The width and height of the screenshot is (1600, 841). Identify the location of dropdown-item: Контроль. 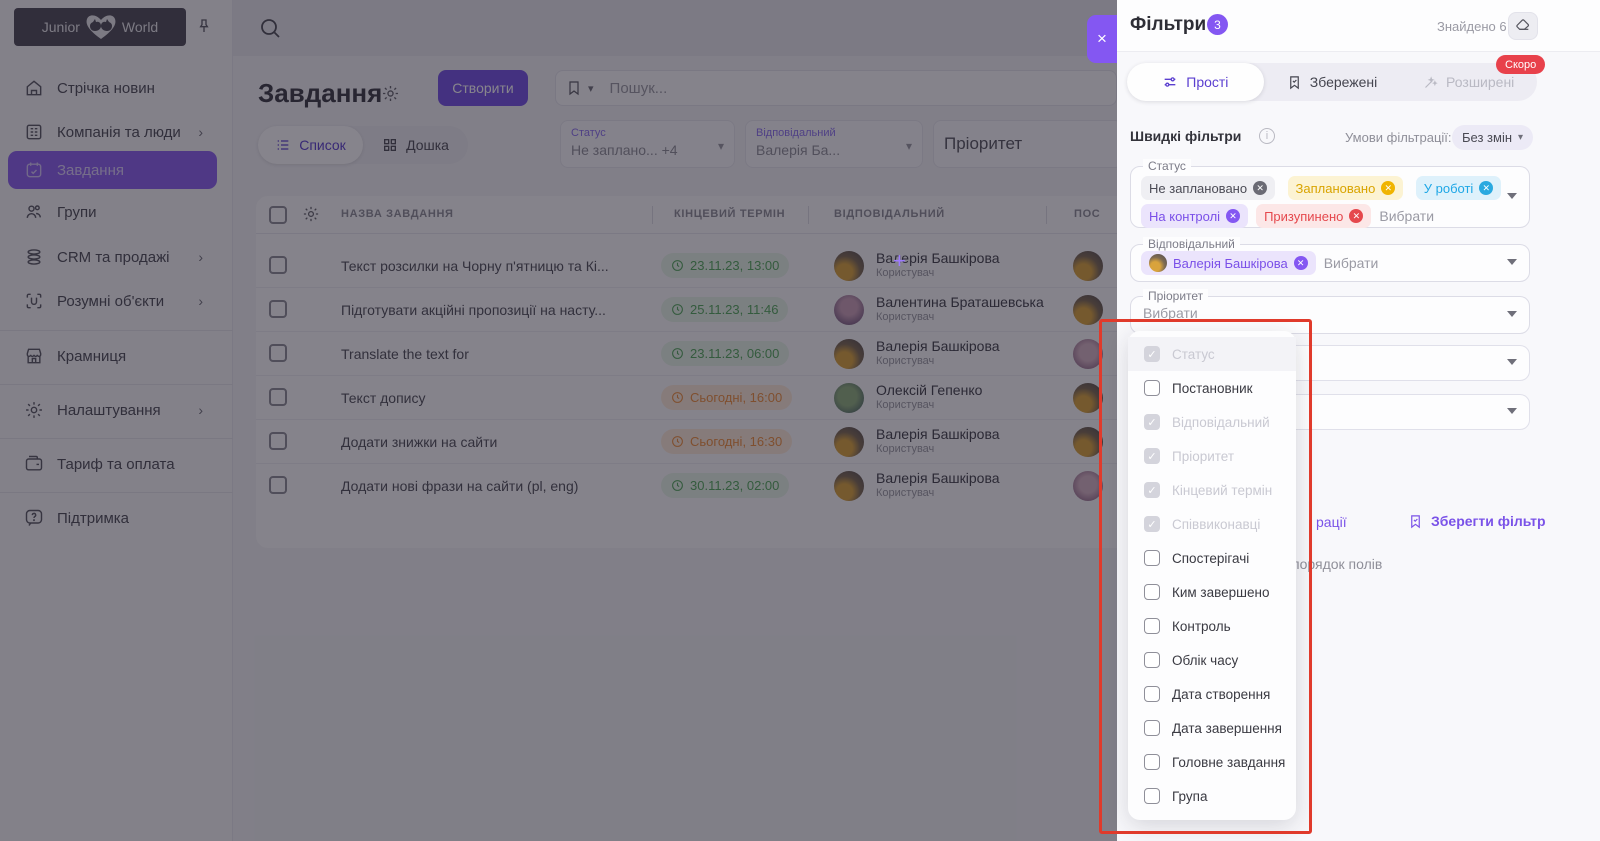
(1212, 626).